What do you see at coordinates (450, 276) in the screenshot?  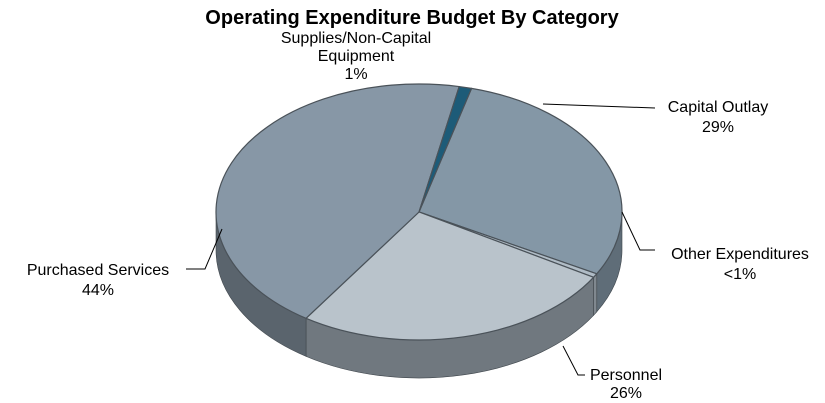 I see `pie-slice-personnel` at bounding box center [450, 276].